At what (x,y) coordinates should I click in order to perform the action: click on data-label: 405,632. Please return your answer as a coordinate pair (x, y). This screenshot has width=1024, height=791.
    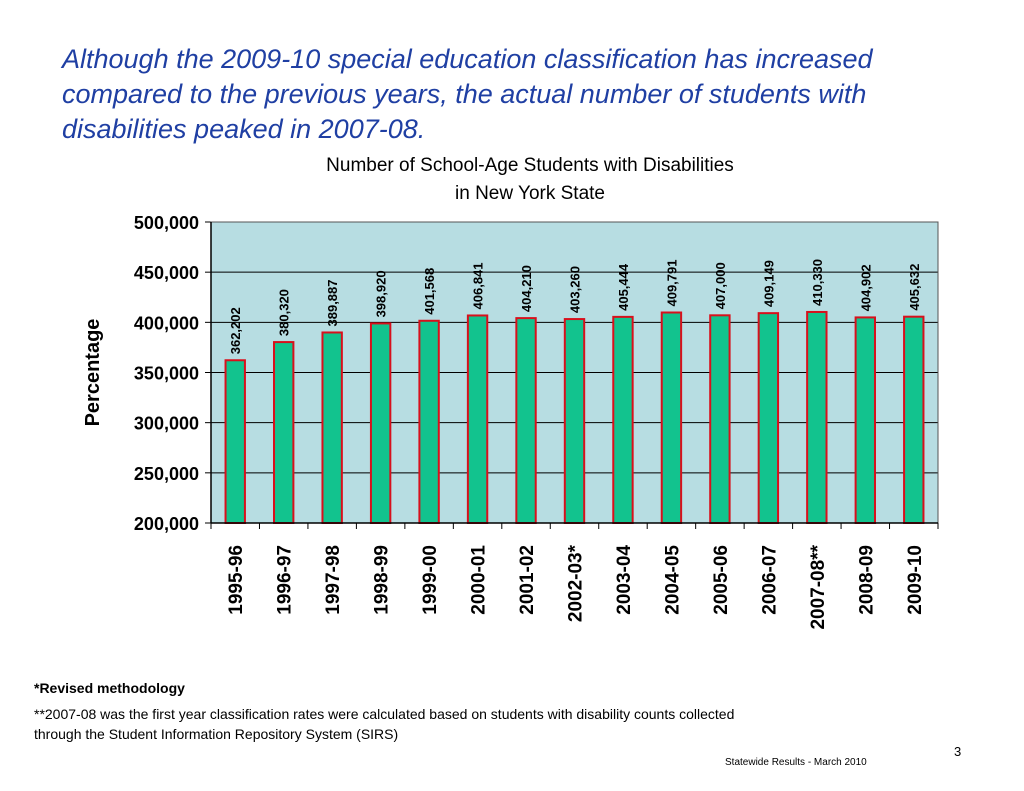
    Looking at the image, I should click on (914, 287).